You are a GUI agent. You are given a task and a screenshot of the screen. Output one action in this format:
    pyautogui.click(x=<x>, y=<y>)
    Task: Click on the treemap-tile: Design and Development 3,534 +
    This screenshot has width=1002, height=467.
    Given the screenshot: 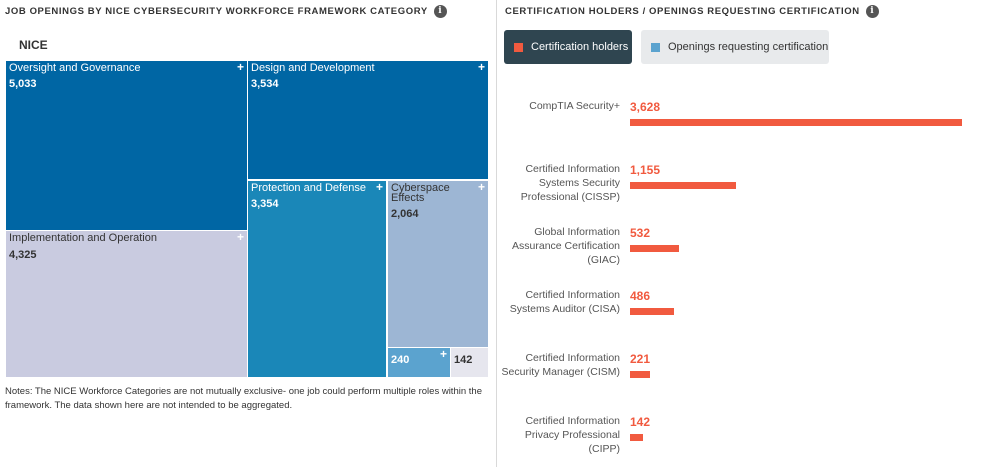 What is the action you would take?
    pyautogui.click(x=368, y=120)
    